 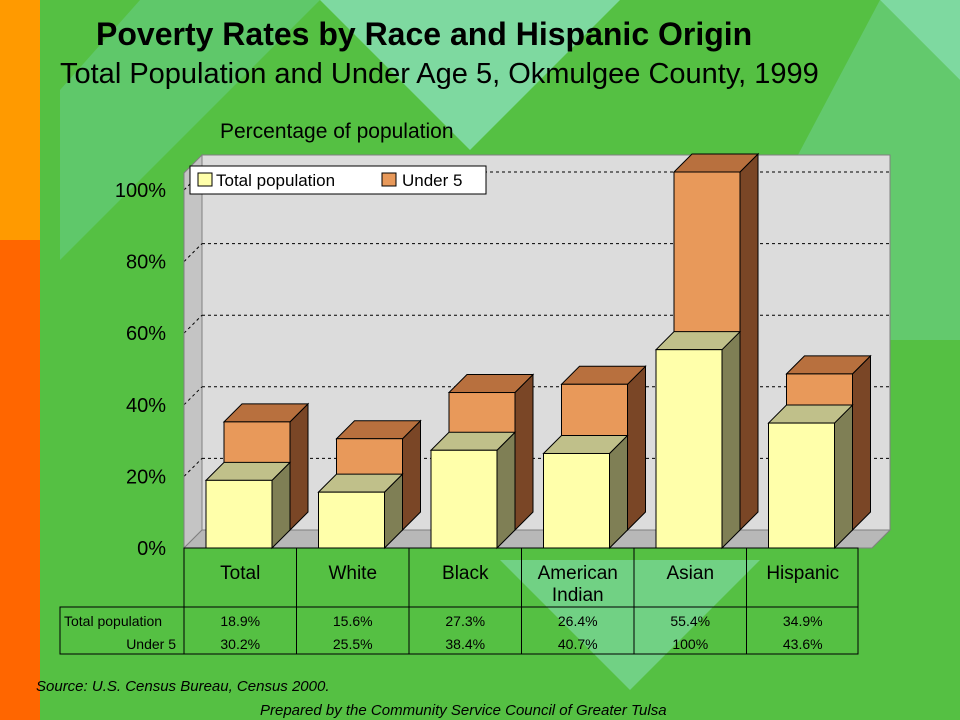 What do you see at coordinates (113, 621) in the screenshot?
I see `row-label-total-population: Total population` at bounding box center [113, 621].